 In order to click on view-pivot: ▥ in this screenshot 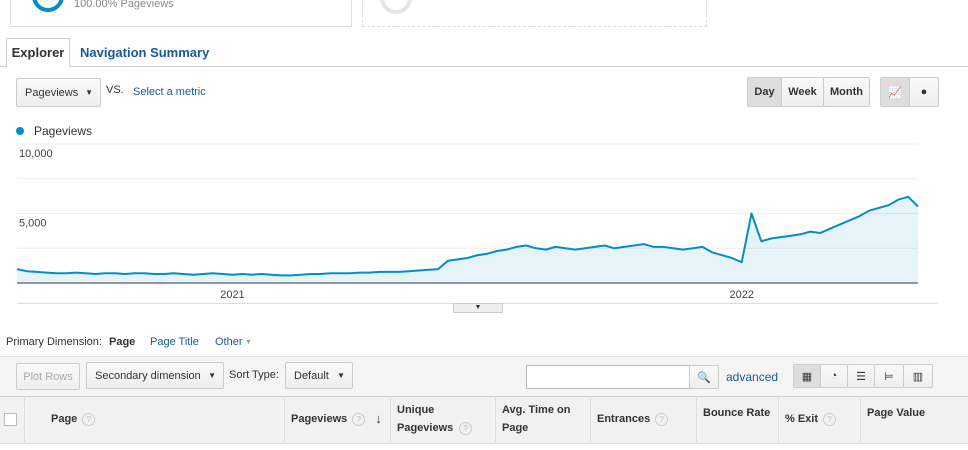, I will do `click(918, 376)`.